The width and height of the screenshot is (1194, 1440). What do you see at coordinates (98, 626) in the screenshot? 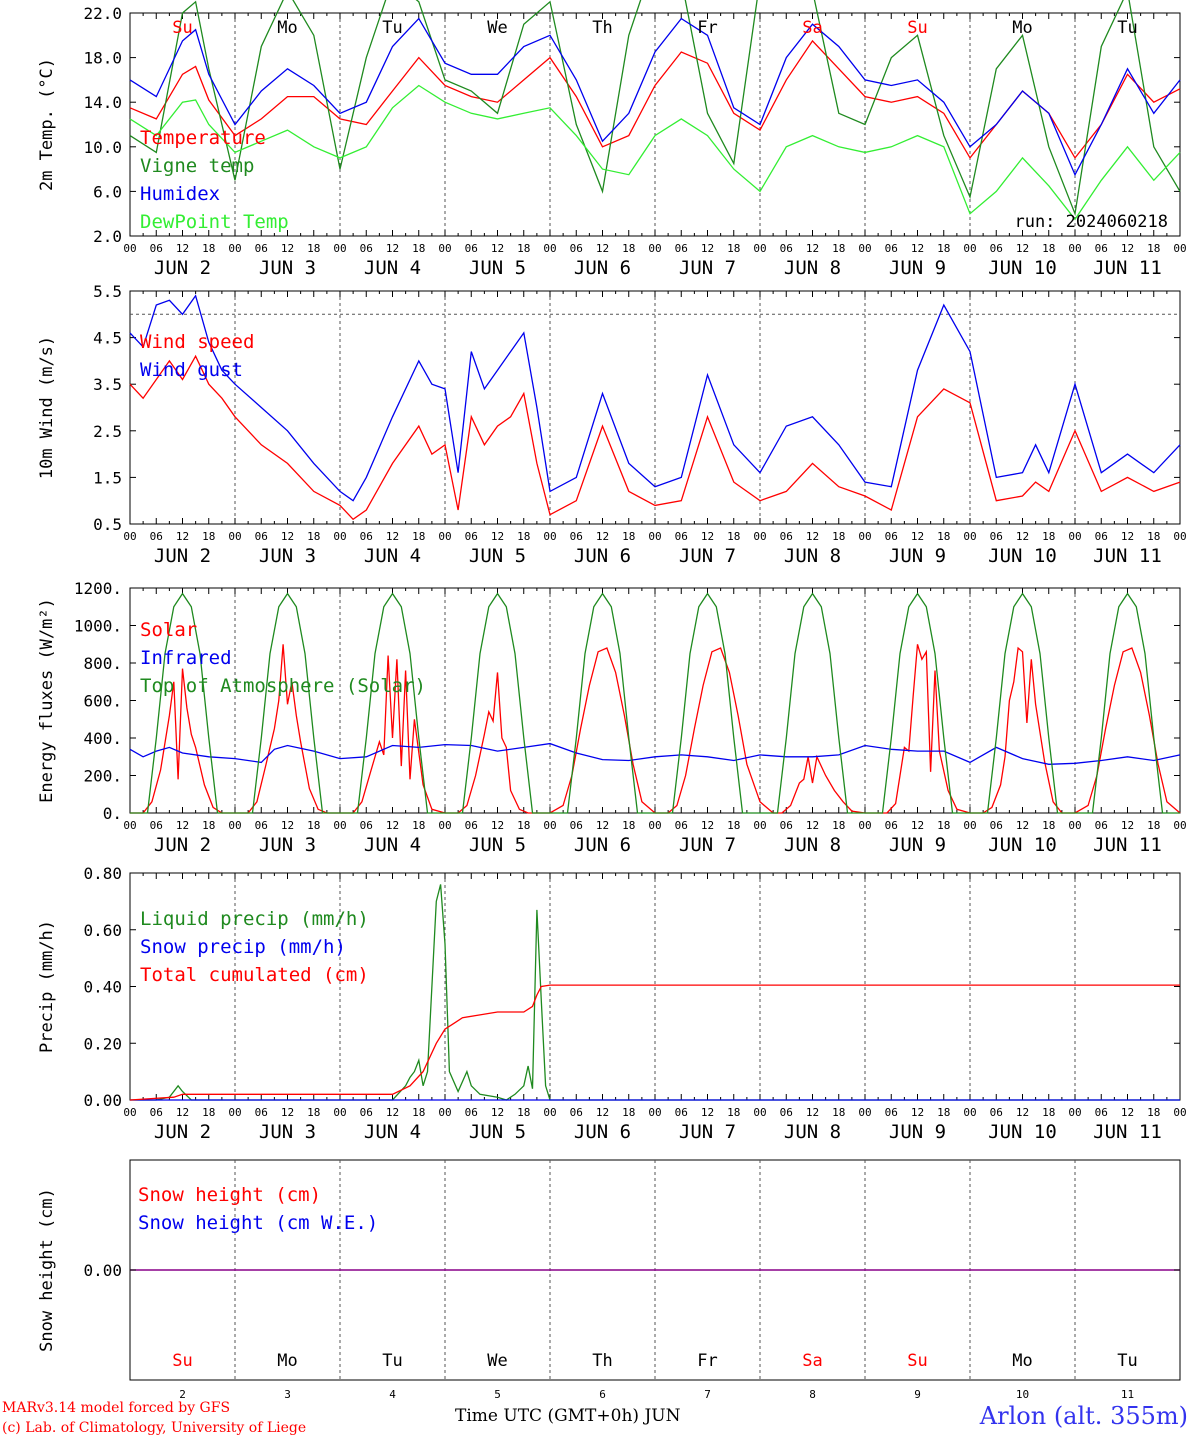
I see `y-tick-label: 1000.` at bounding box center [98, 626].